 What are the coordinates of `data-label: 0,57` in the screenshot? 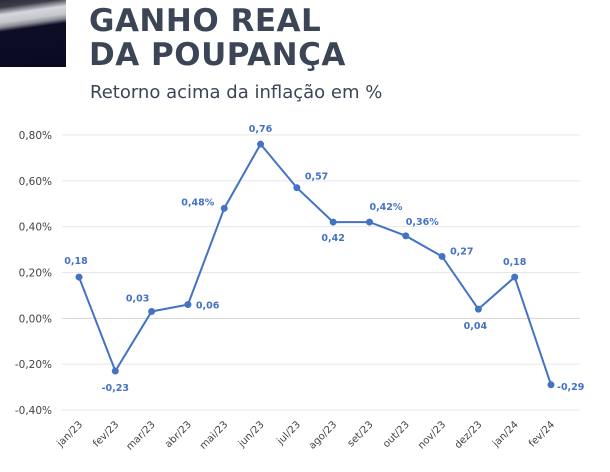 It's located at (316, 177).